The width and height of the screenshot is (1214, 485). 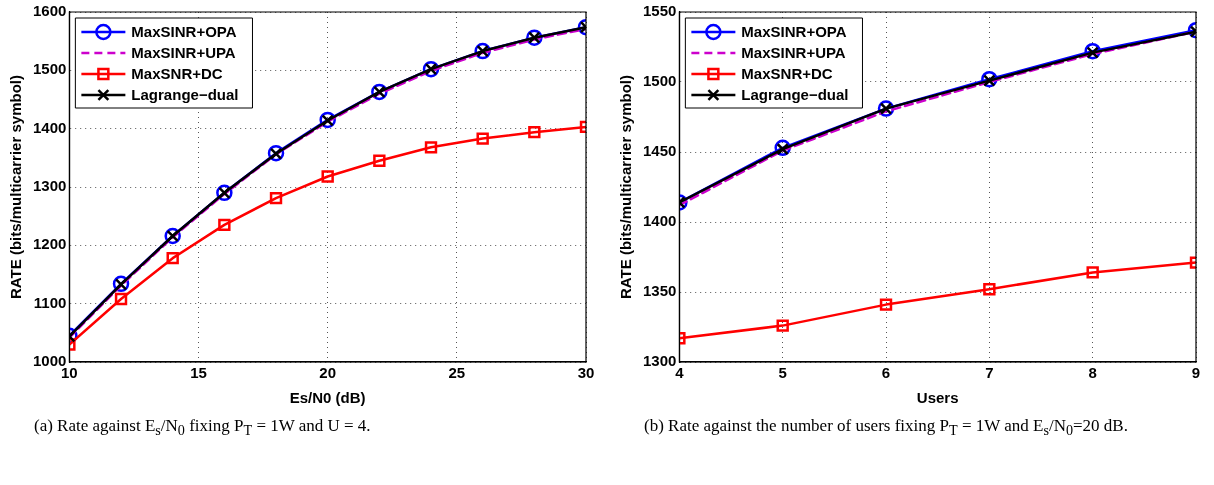 What do you see at coordinates (659, 11) in the screenshot?
I see `y-tick-label: 1550` at bounding box center [659, 11].